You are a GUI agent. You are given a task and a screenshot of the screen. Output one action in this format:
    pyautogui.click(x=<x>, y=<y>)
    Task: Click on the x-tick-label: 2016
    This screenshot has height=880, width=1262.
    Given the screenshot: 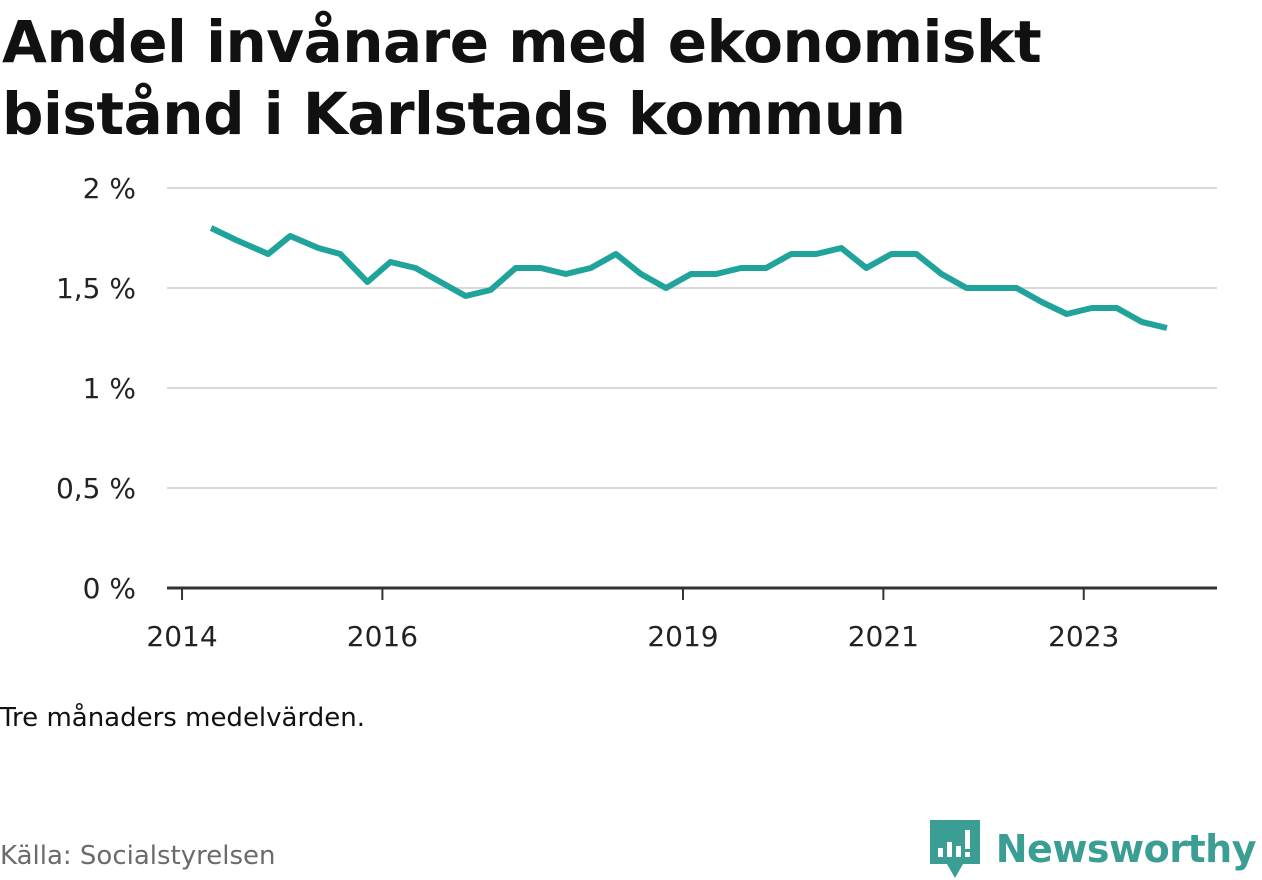 What is the action you would take?
    pyautogui.click(x=382, y=636)
    